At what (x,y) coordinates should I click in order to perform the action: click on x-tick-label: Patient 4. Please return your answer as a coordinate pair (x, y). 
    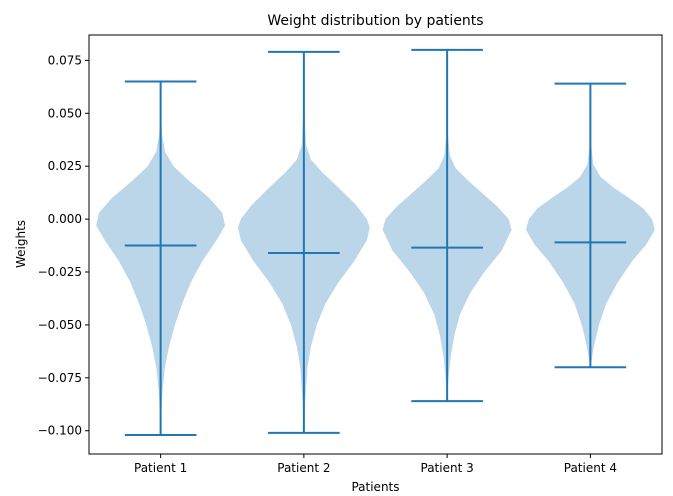
    Looking at the image, I should click on (590, 468).